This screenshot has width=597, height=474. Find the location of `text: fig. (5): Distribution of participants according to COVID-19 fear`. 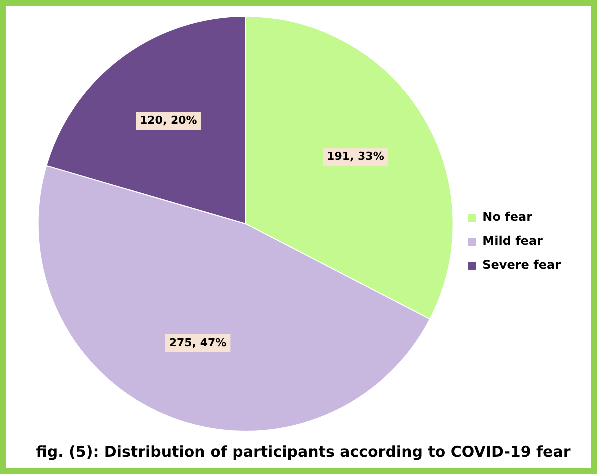

text: fig. (5): Distribution of participants according to COVID-19 fear is located at coordinates (304, 451).